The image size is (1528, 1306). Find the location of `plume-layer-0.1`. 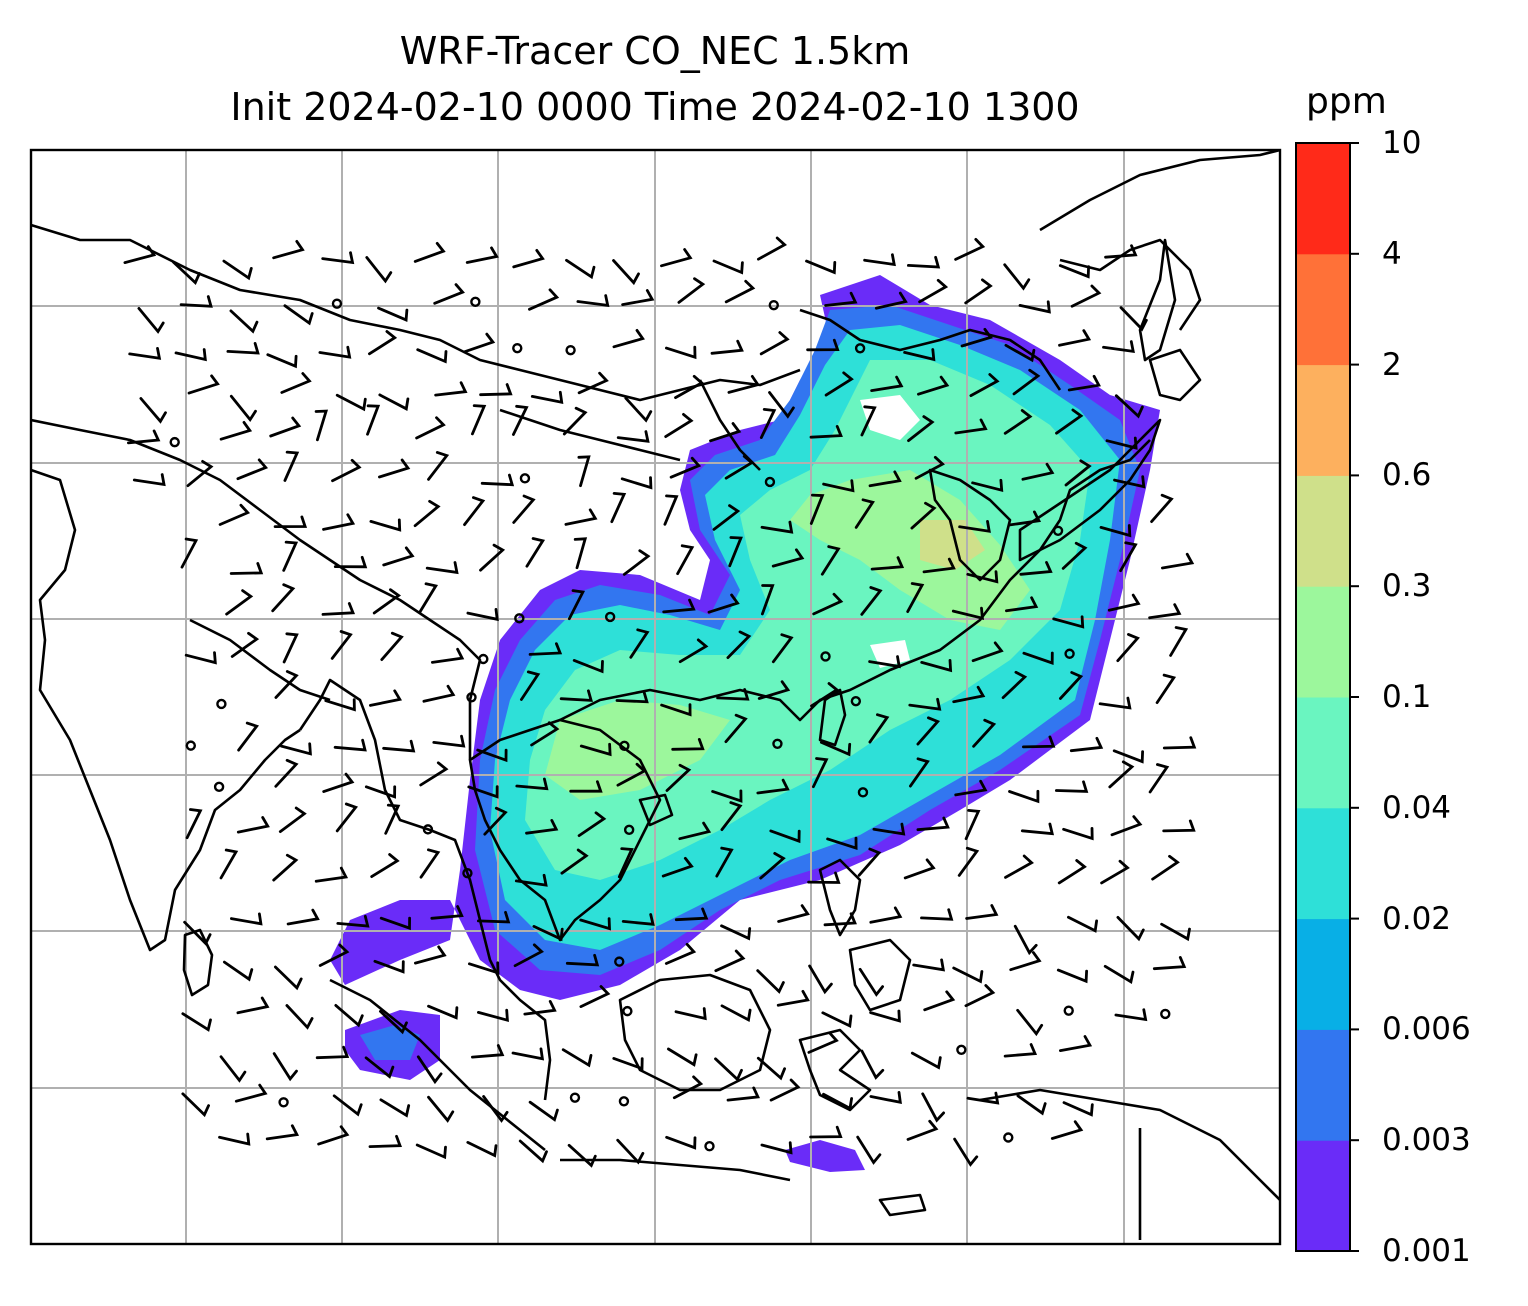

plume-layer-0.1 is located at coordinates (910, 550).